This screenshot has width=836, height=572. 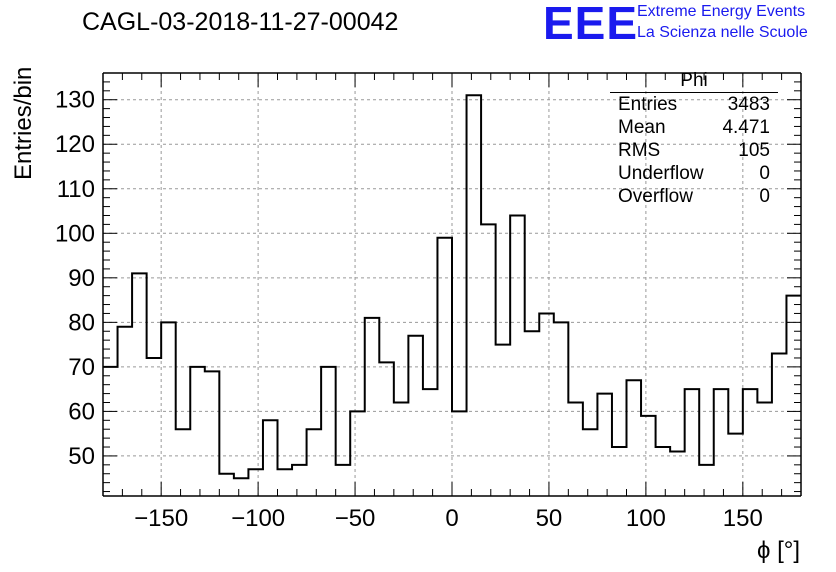 What do you see at coordinates (75, 233) in the screenshot?
I see `y-tick-label: 100` at bounding box center [75, 233].